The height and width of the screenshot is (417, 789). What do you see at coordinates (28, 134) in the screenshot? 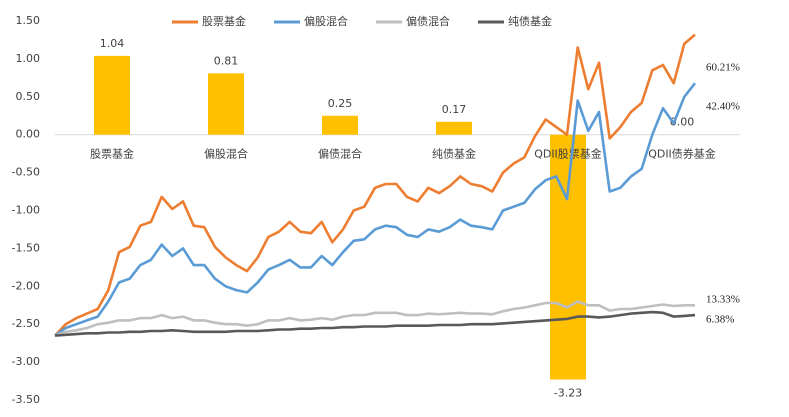
I see `y-tick-label: 0.00` at bounding box center [28, 134].